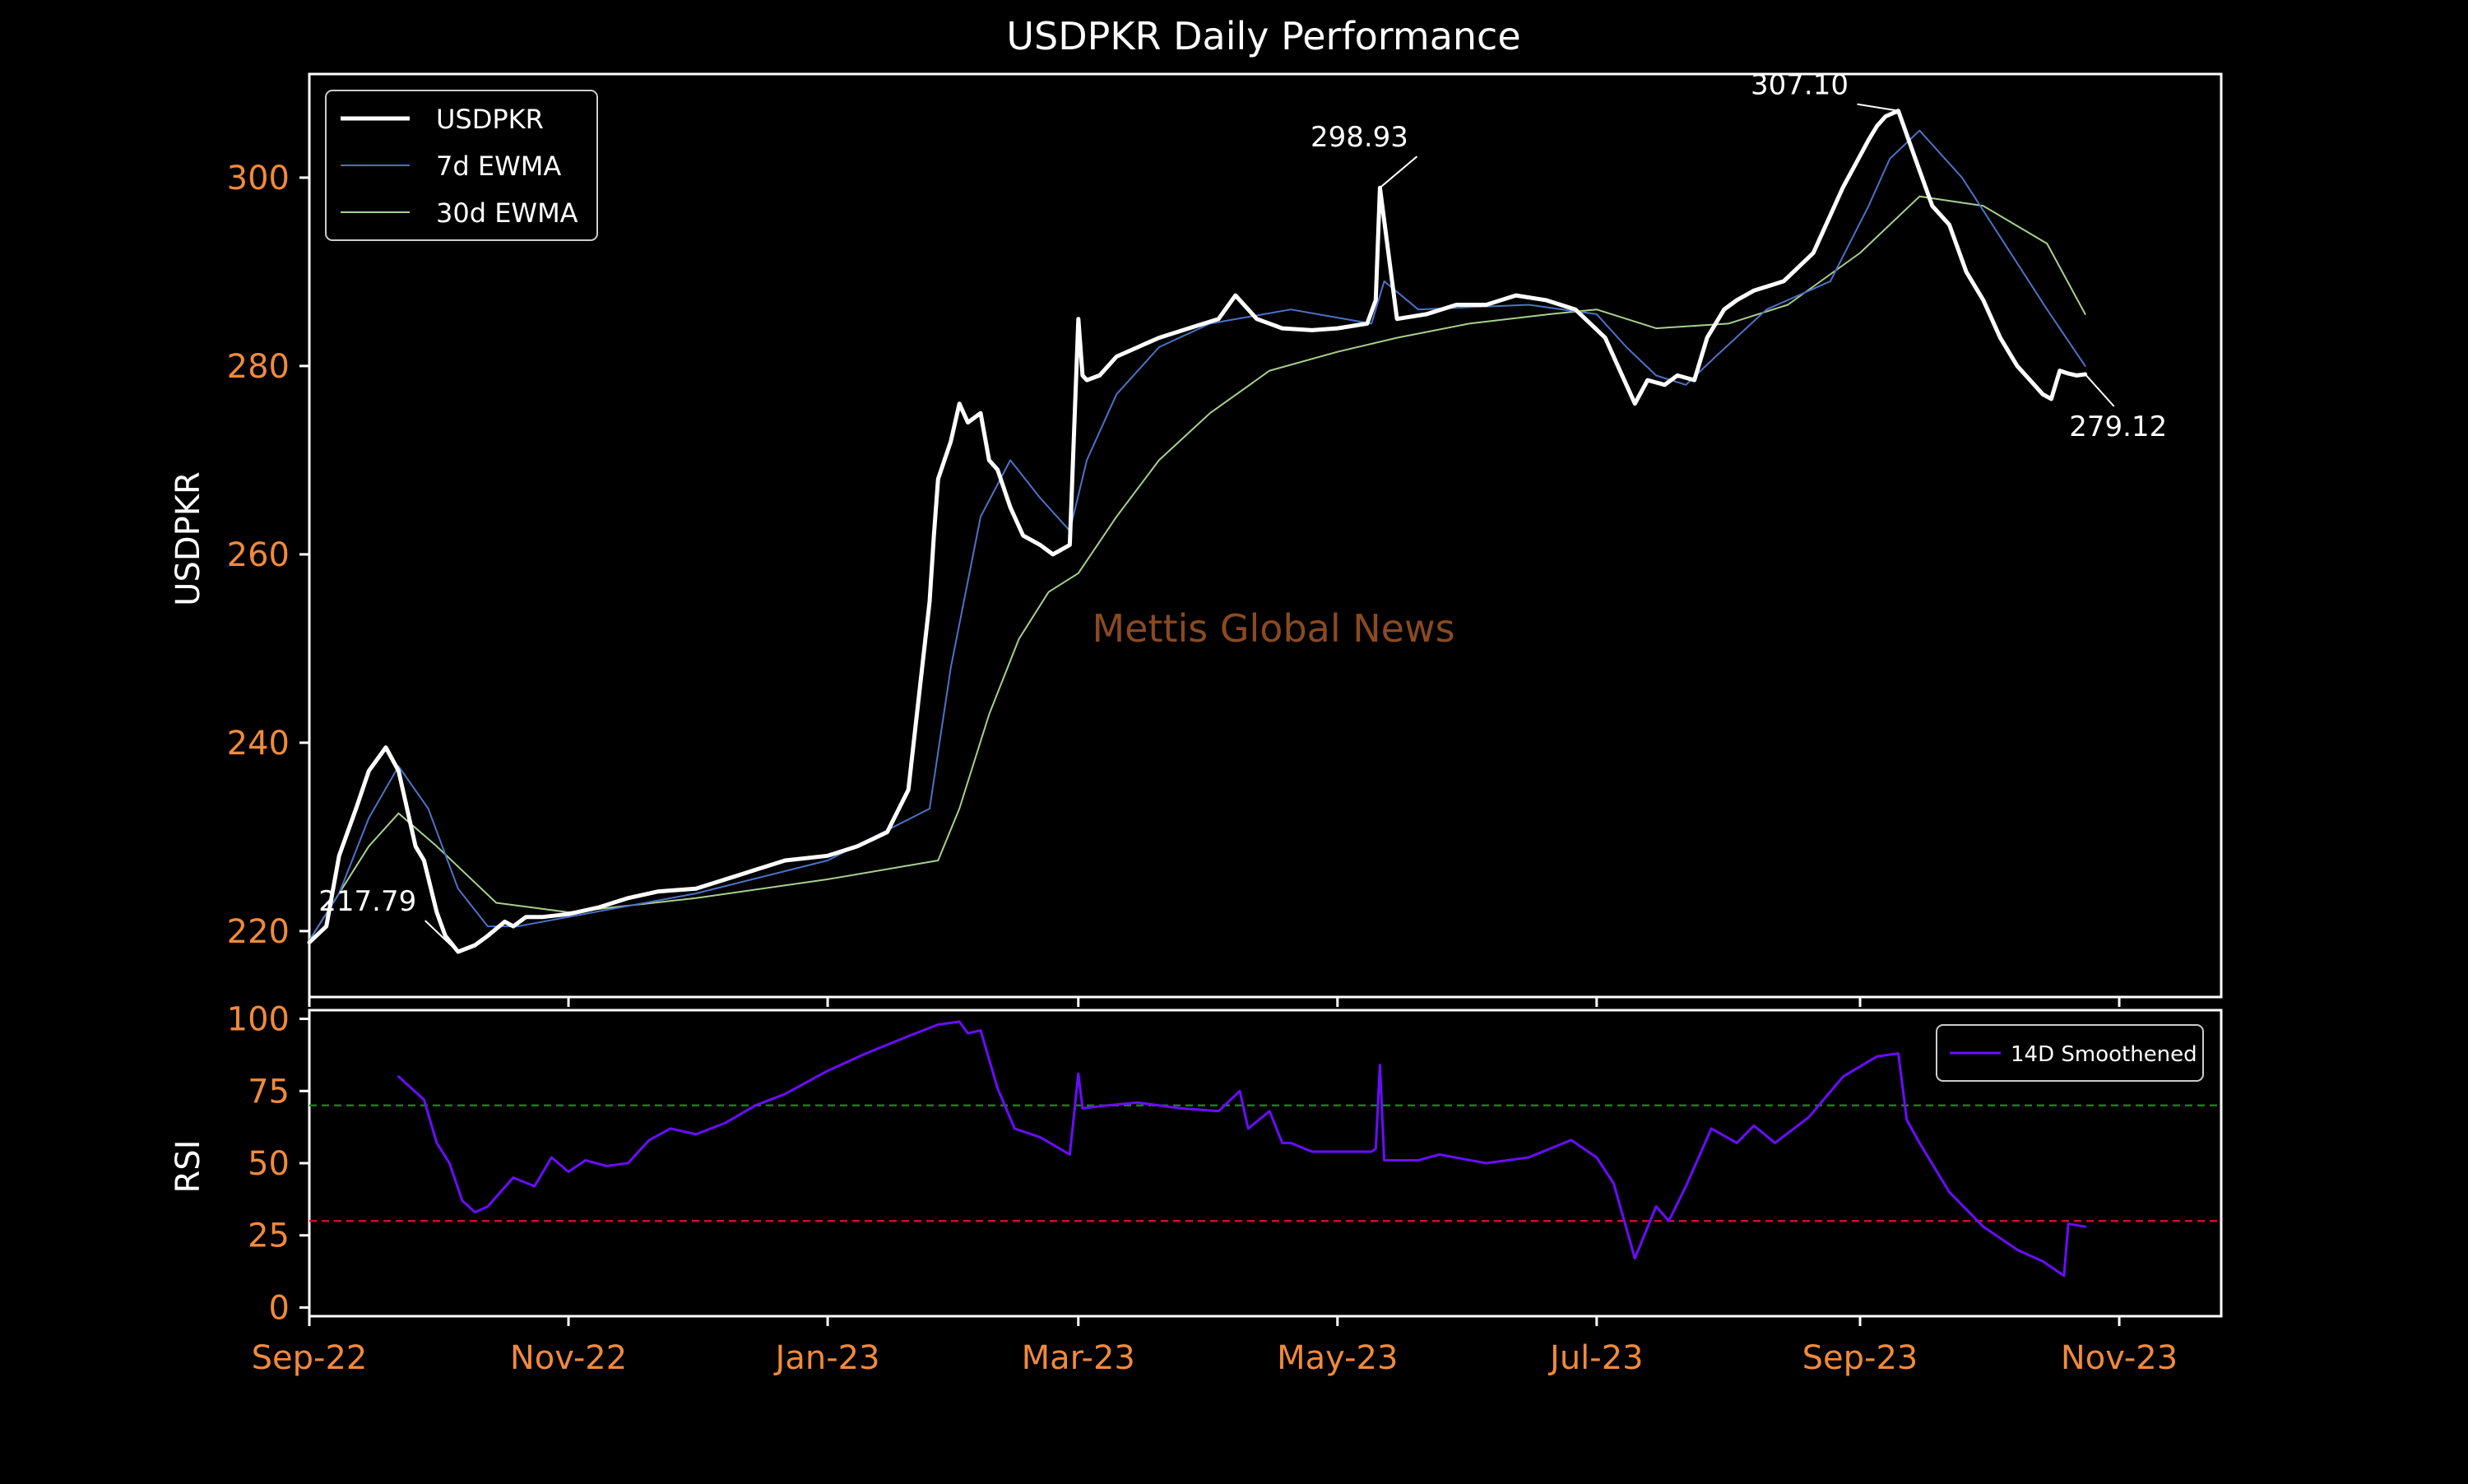 The image size is (2468, 1484). Describe the element at coordinates (367, 902) in the screenshot. I see `annotation-label: 217.79` at that location.